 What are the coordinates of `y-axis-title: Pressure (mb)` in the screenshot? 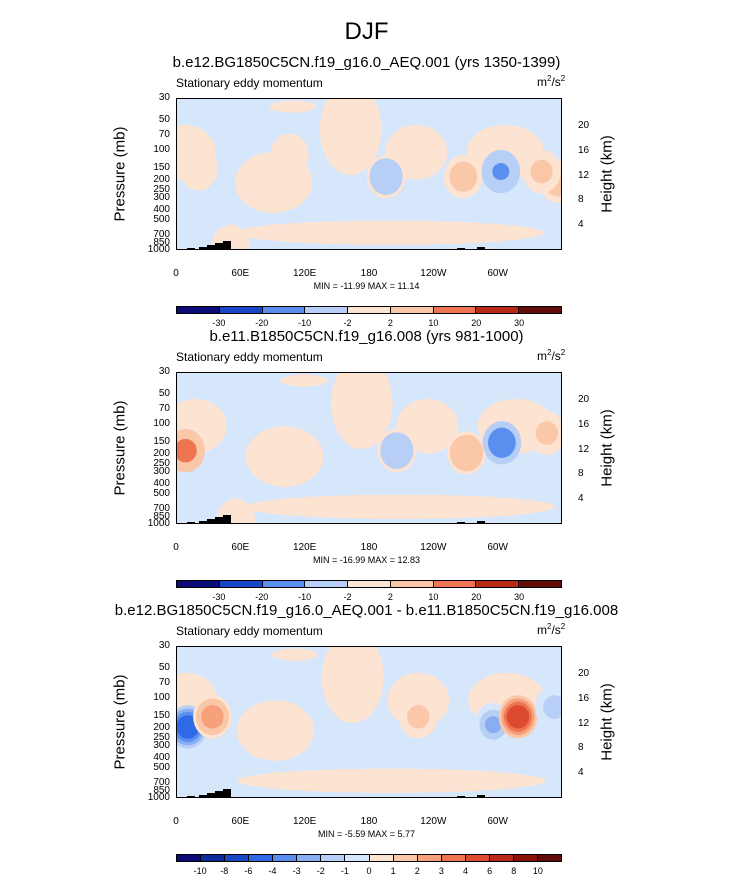 It's located at (120, 174).